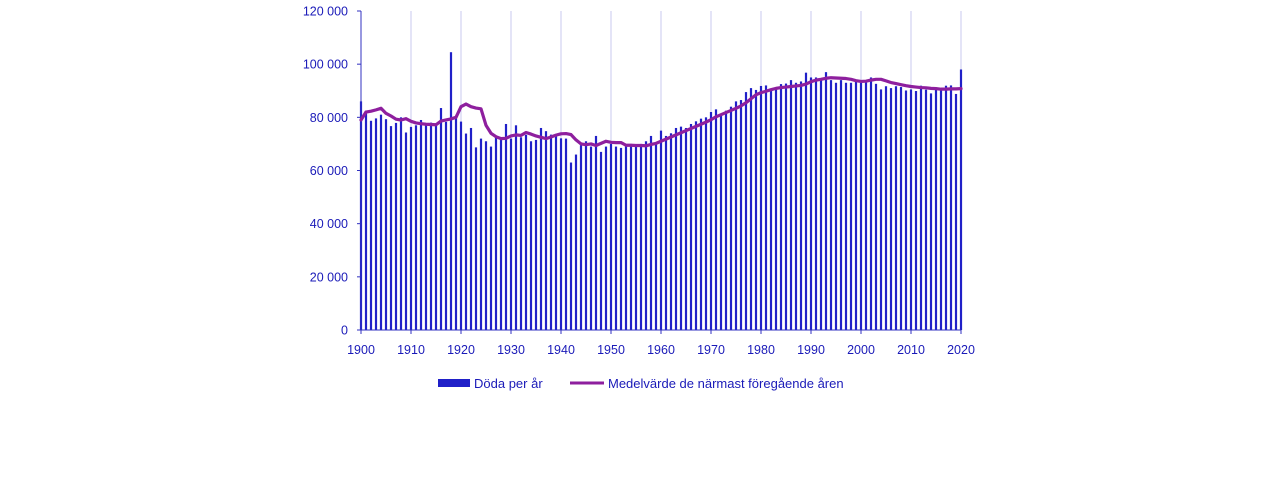  What do you see at coordinates (821, 204) in the screenshot?
I see `bar-1992` at bounding box center [821, 204].